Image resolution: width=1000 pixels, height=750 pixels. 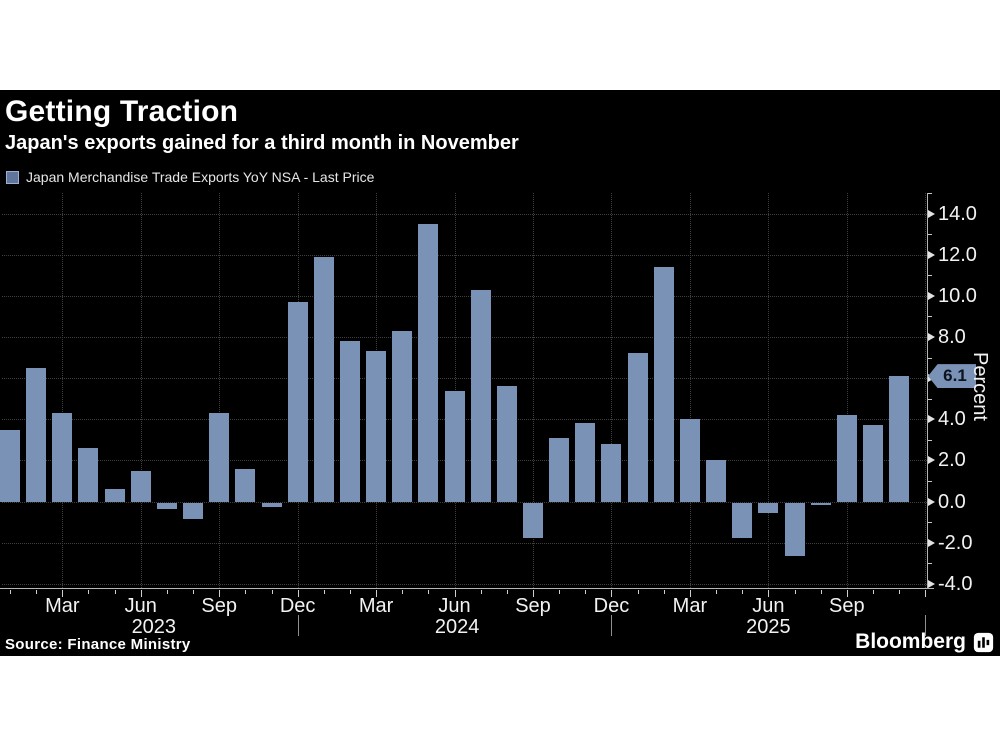 What do you see at coordinates (910, 641) in the screenshot?
I see `brand-name: Bloomberg` at bounding box center [910, 641].